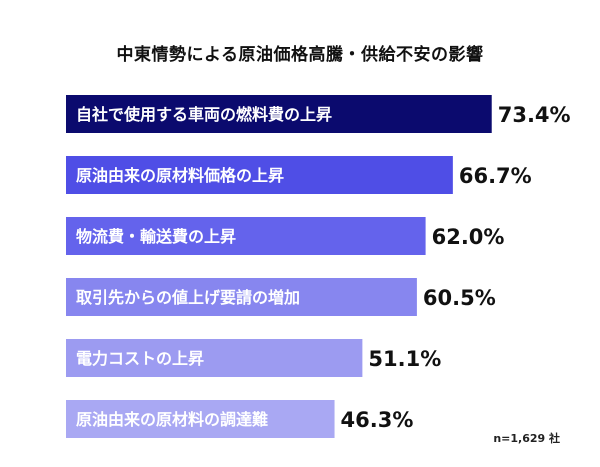 This screenshot has height=467, width=600. I want to click on bar-category-label-1: 自社で使用する車両の燃料費の上昇, so click(204, 114).